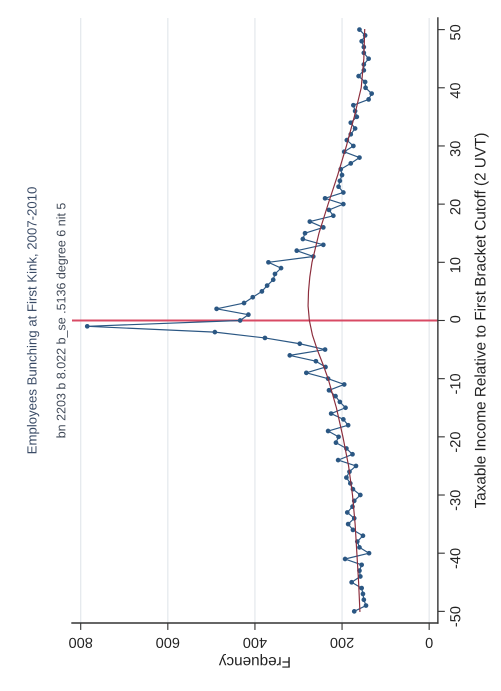  What do you see at coordinates (62, 320) in the screenshot?
I see `text: bn 2203 b 8.022 b_se .5136 degree 6 nit 5` at bounding box center [62, 320].